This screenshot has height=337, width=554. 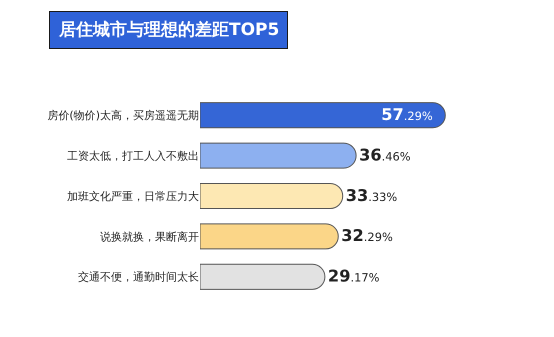 I want to click on data-label: 33.33%, so click(x=372, y=195).